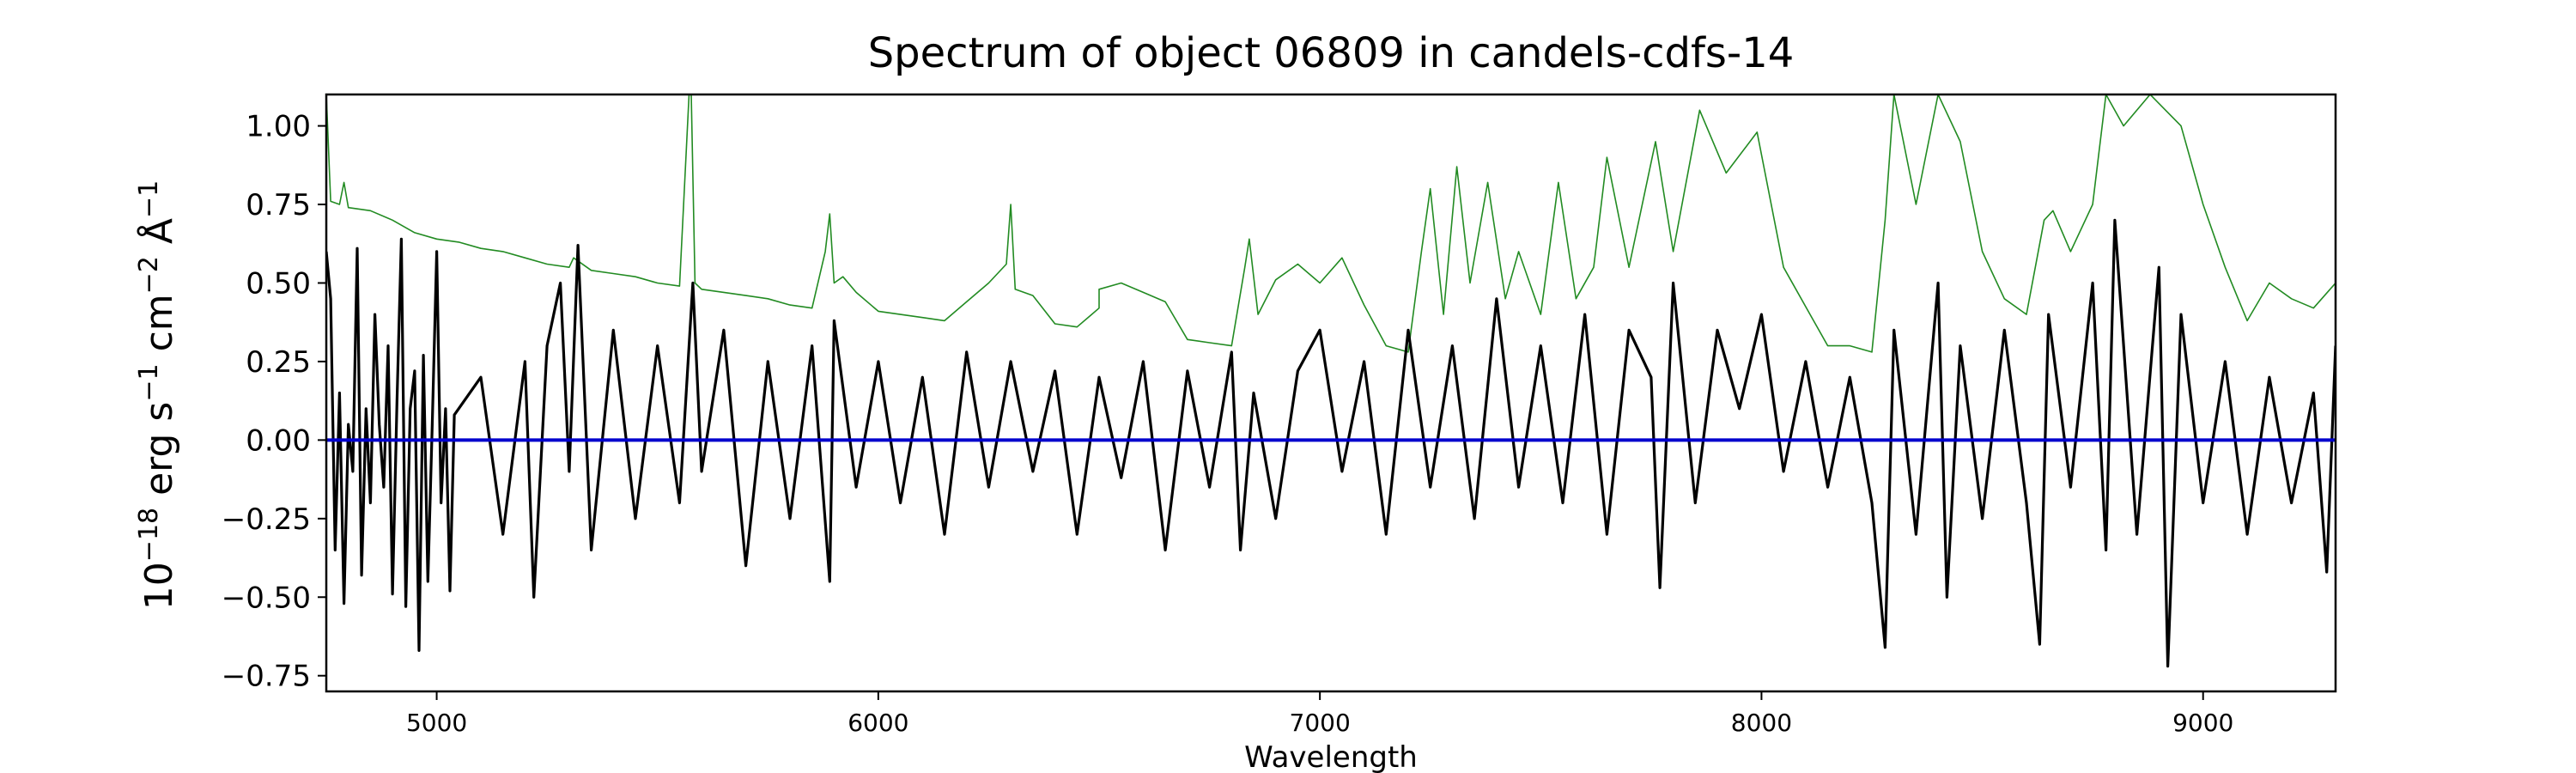  What do you see at coordinates (159, 237) in the screenshot?
I see `y-label-unit-3: Å` at bounding box center [159, 237].